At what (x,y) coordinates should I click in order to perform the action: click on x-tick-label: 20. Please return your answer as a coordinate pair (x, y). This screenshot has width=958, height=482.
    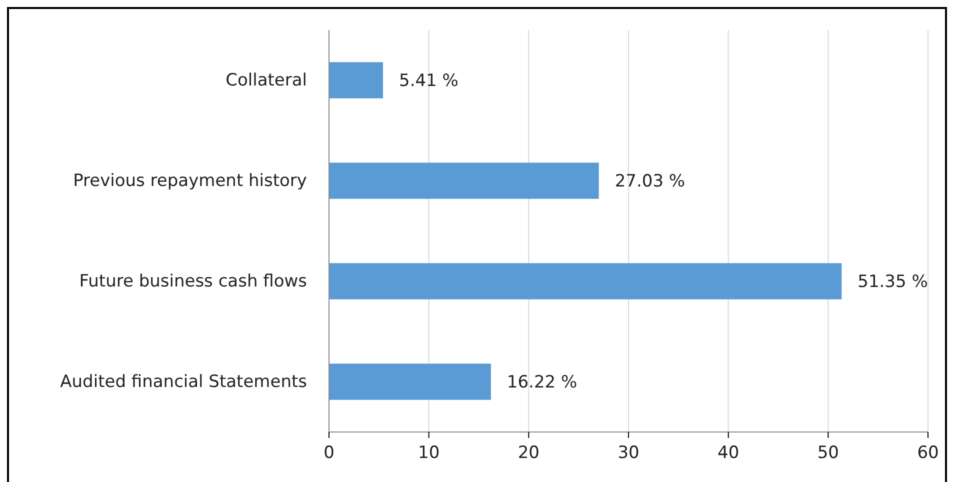
    Looking at the image, I should click on (529, 453).